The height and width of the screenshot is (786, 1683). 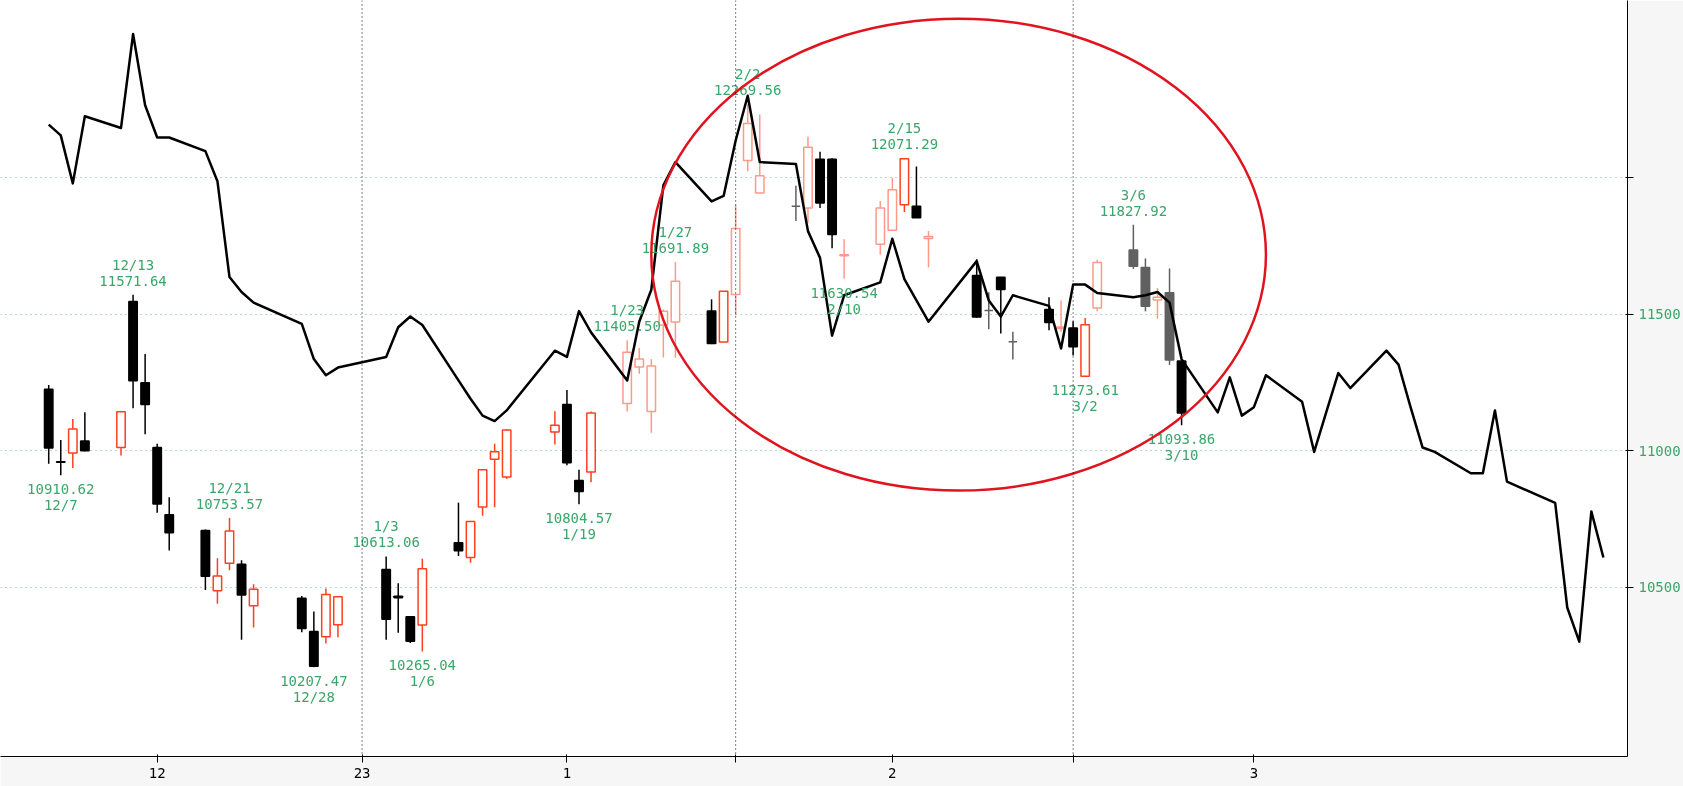 What do you see at coordinates (157, 772) in the screenshot?
I see `x-tick-label: 12` at bounding box center [157, 772].